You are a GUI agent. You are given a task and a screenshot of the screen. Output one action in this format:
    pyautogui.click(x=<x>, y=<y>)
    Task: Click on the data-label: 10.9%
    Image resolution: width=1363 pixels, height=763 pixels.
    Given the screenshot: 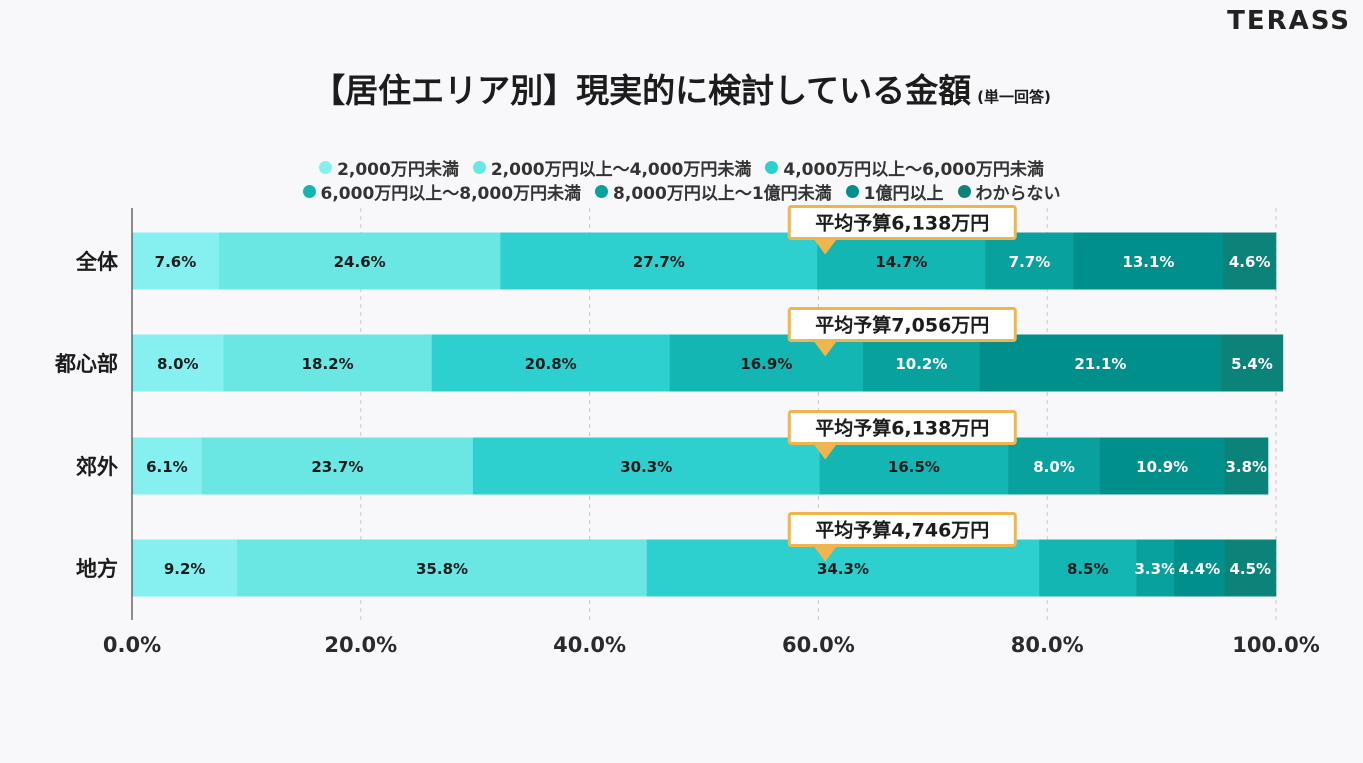 What is the action you would take?
    pyautogui.click(x=1162, y=467)
    